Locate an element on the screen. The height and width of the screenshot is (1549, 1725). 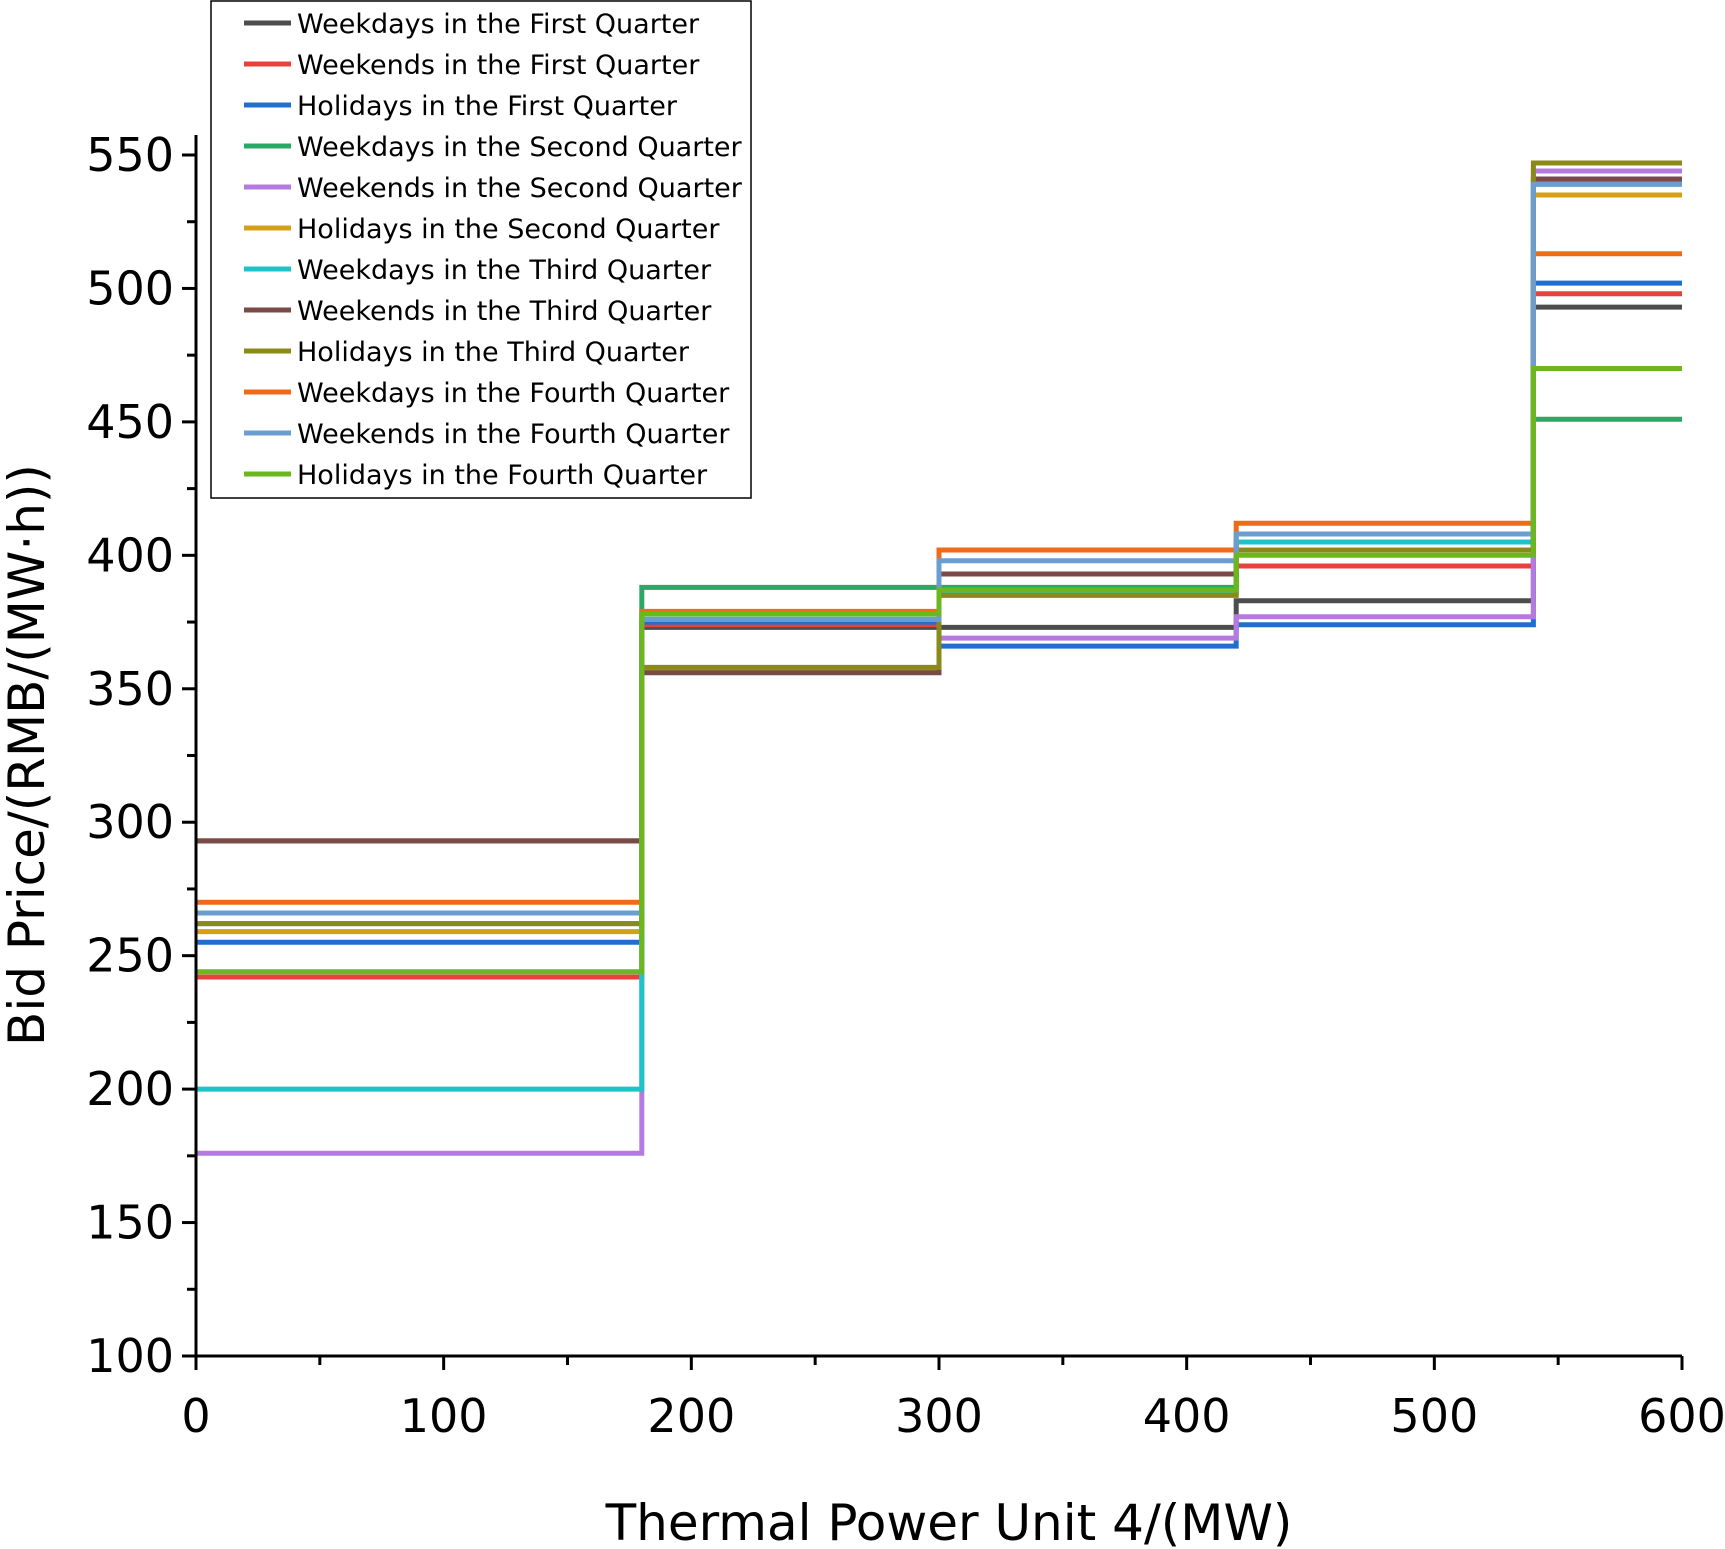
y-tick-label: 150 is located at coordinates (130, 1223).